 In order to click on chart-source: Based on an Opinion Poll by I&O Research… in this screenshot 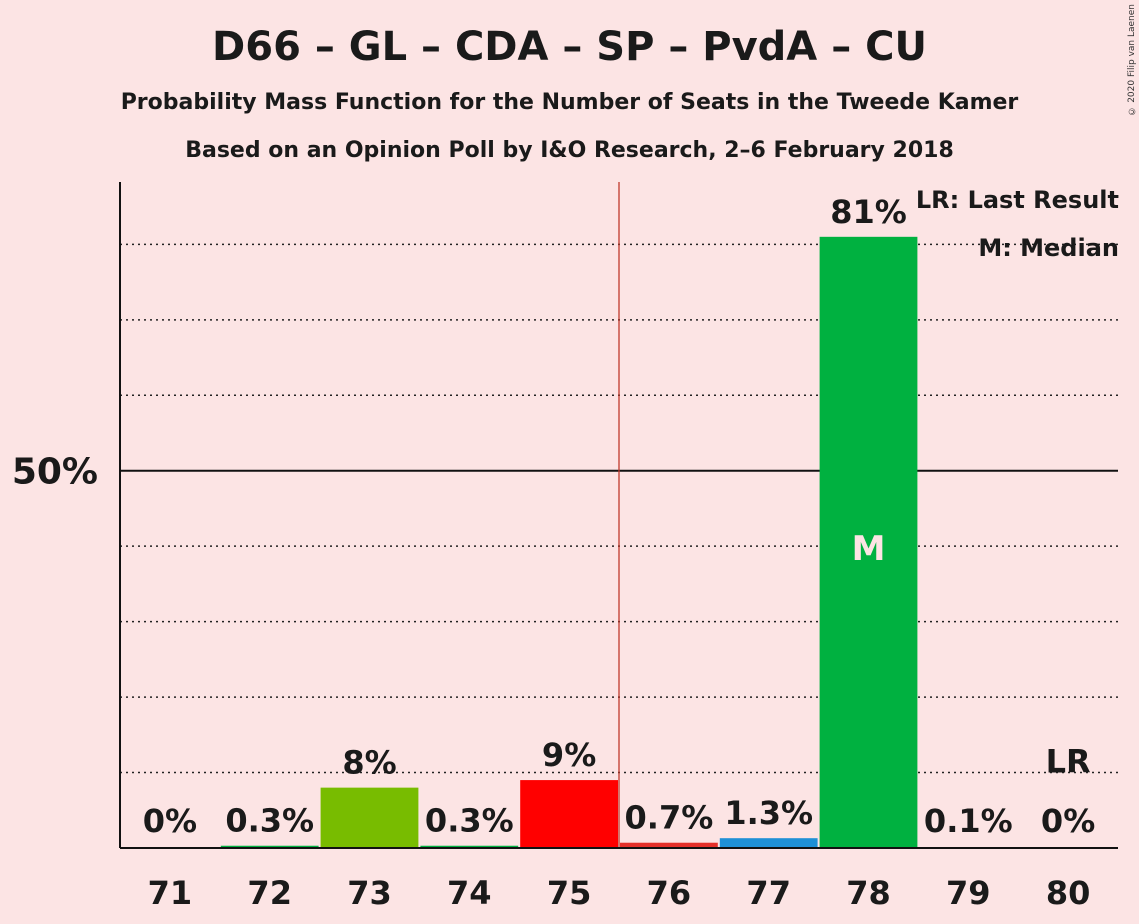, I will do `click(569, 150)`.